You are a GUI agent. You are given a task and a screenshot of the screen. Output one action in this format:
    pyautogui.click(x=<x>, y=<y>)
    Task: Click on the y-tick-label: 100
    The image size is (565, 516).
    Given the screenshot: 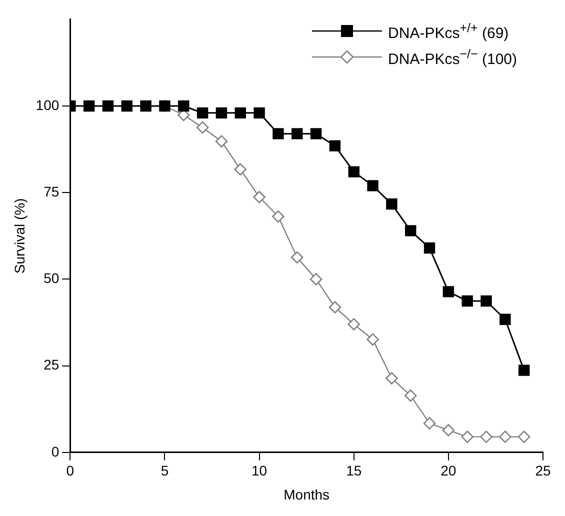 What is the action you would take?
    pyautogui.click(x=48, y=104)
    